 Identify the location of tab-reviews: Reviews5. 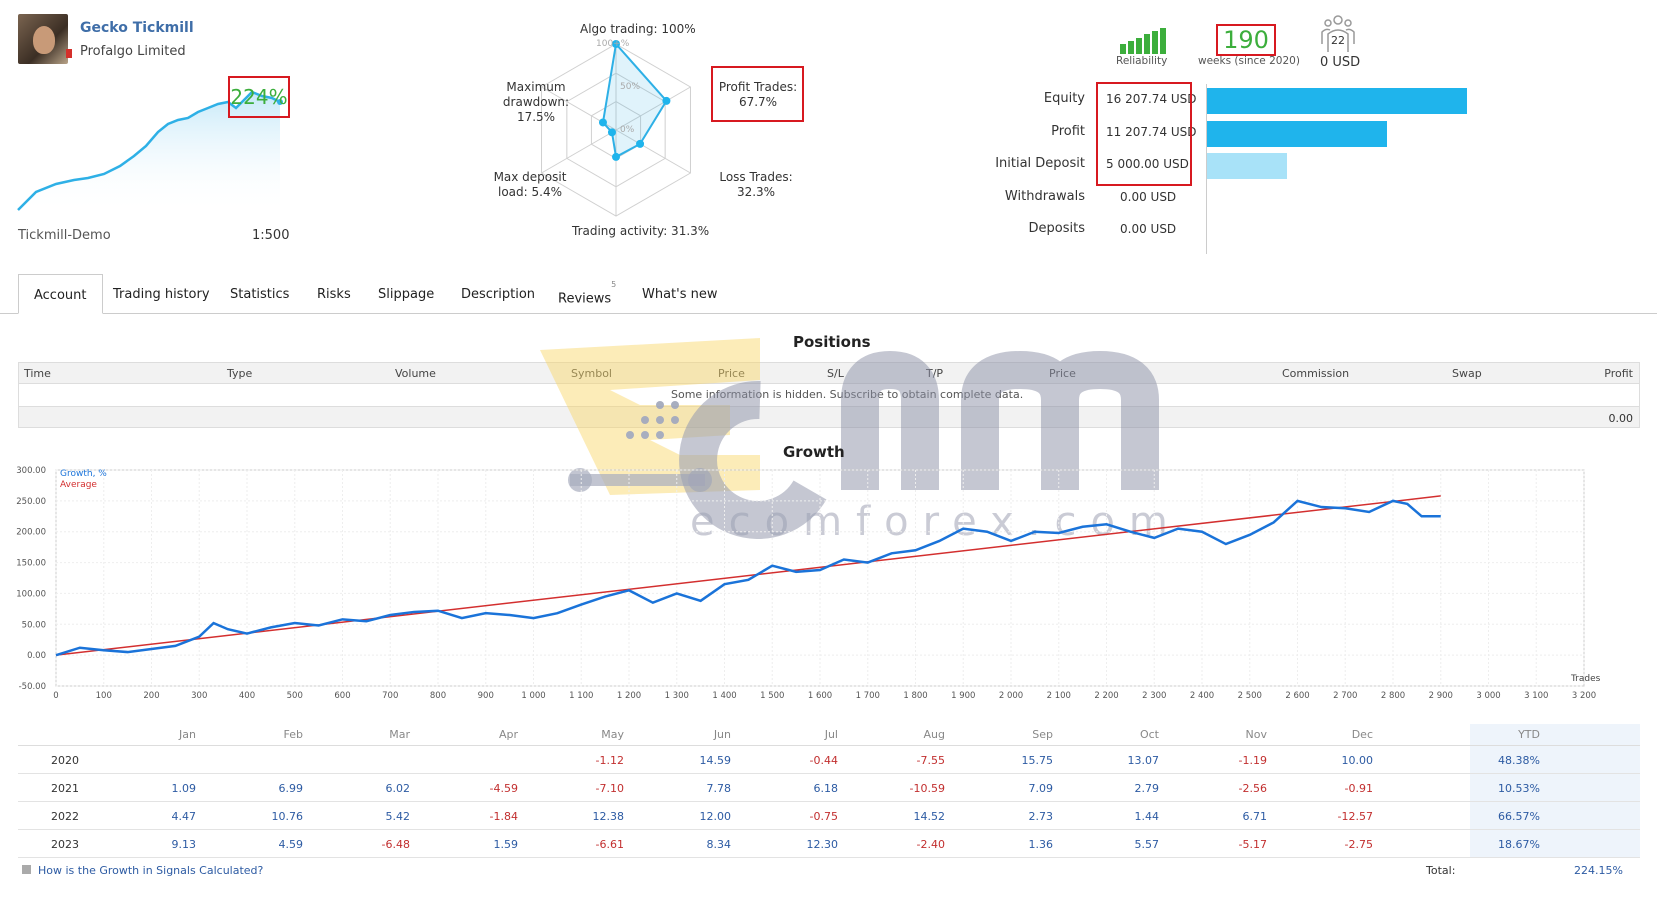
(587, 293).